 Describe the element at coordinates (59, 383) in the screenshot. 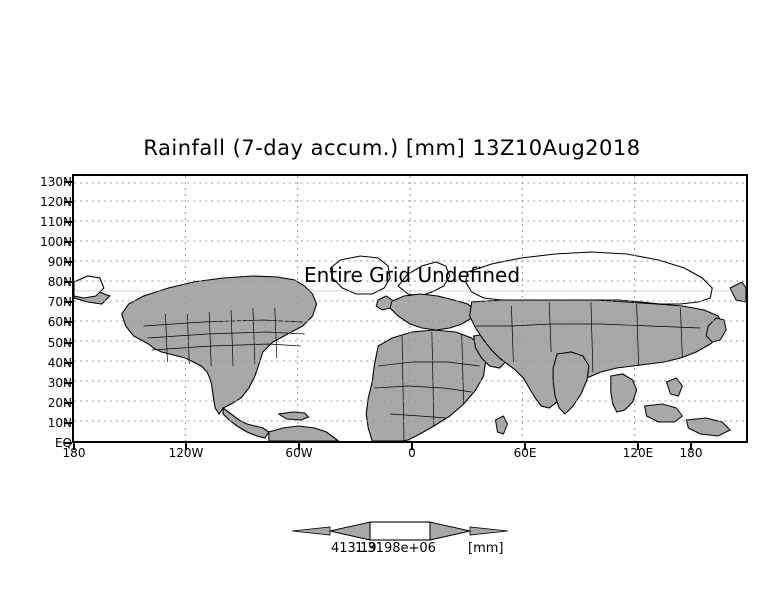

I see `y-tick-label-30N: 30N` at that location.